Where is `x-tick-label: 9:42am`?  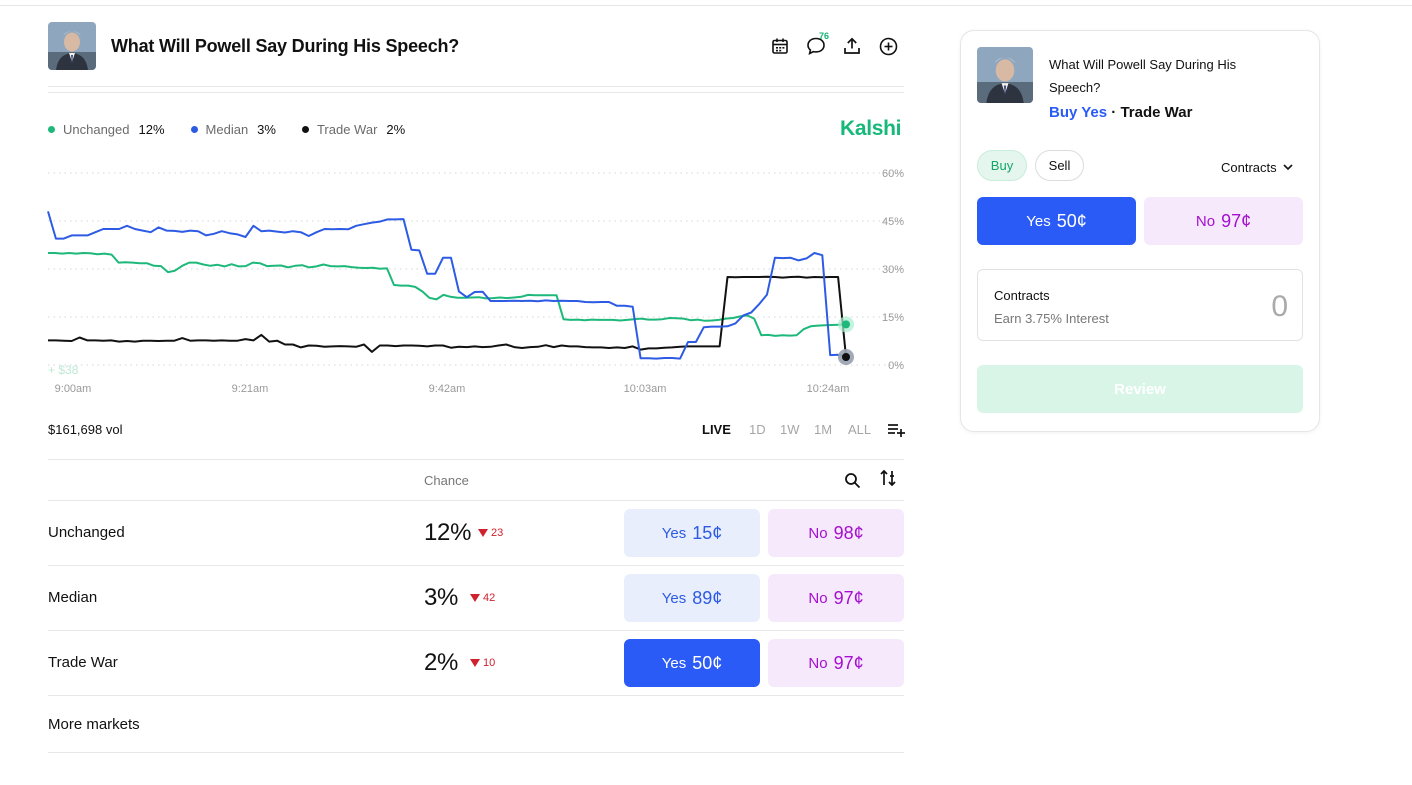
x-tick-label: 9:42am is located at coordinates (447, 389).